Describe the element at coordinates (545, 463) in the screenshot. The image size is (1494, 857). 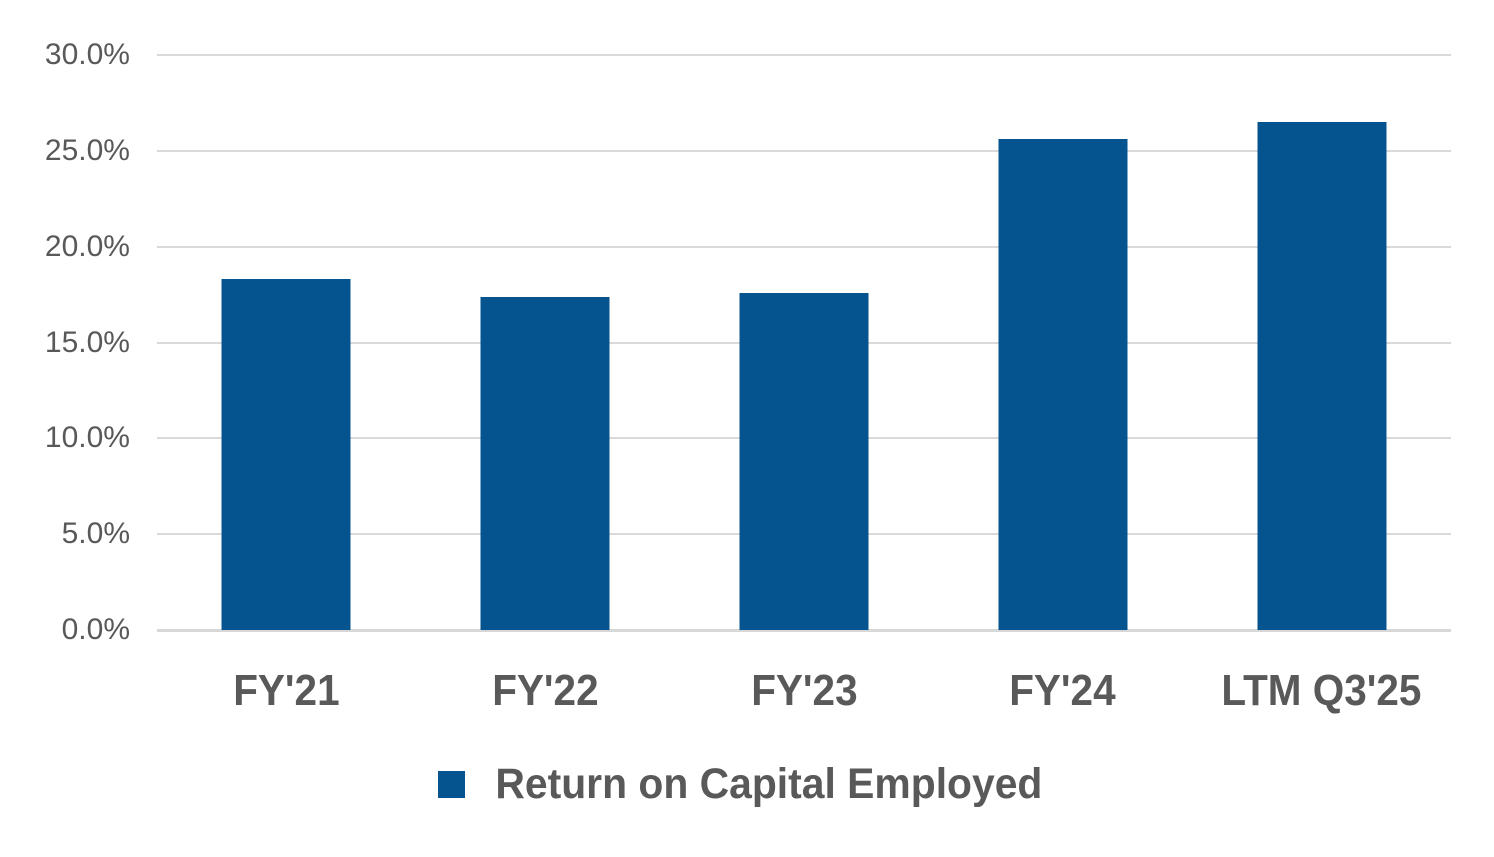
I see `bar-FY'22` at that location.